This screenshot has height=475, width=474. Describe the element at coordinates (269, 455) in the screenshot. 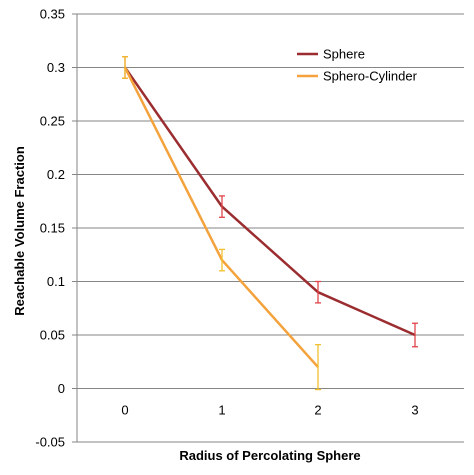

I see `x-axis-title: Radius of Percolating Sphere` at that location.